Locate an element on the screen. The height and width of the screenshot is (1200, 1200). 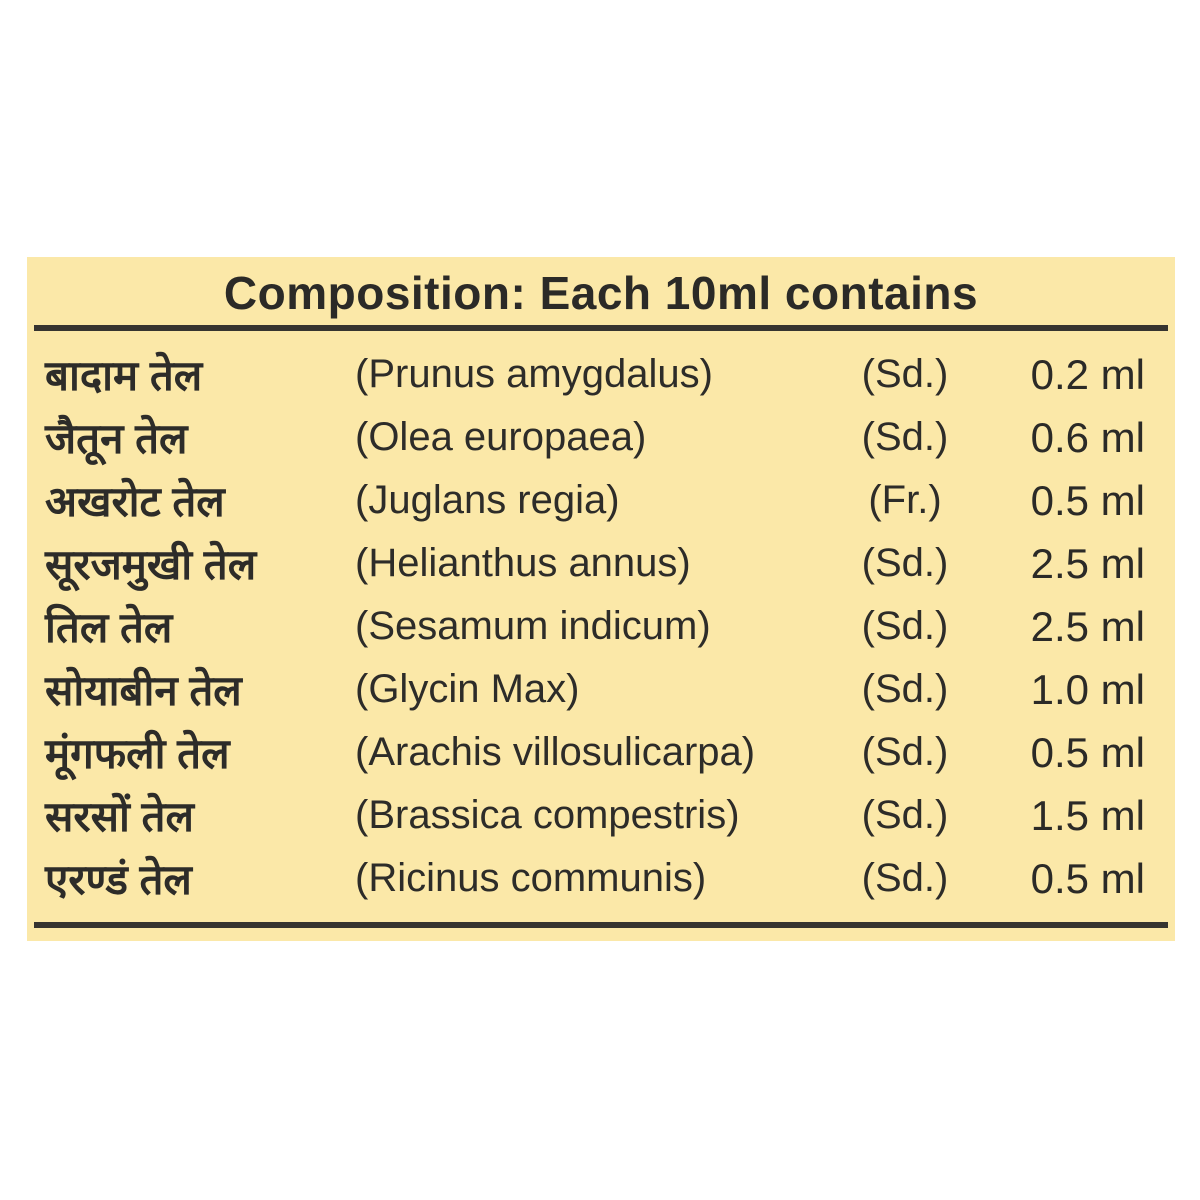
ingredient-botanical-name: (Sesamum indicum) is located at coordinates (533, 626).